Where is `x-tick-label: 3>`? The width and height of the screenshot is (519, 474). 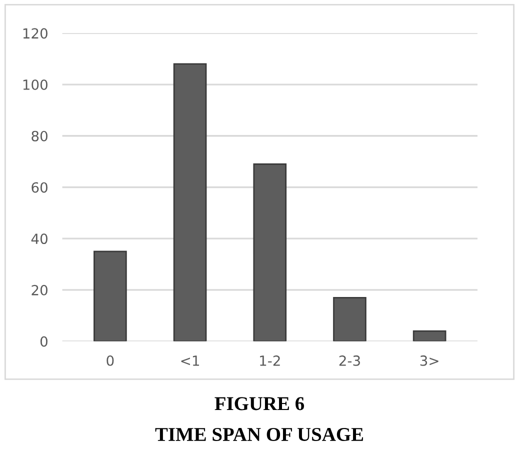 x-tick-label: 3> is located at coordinates (429, 360).